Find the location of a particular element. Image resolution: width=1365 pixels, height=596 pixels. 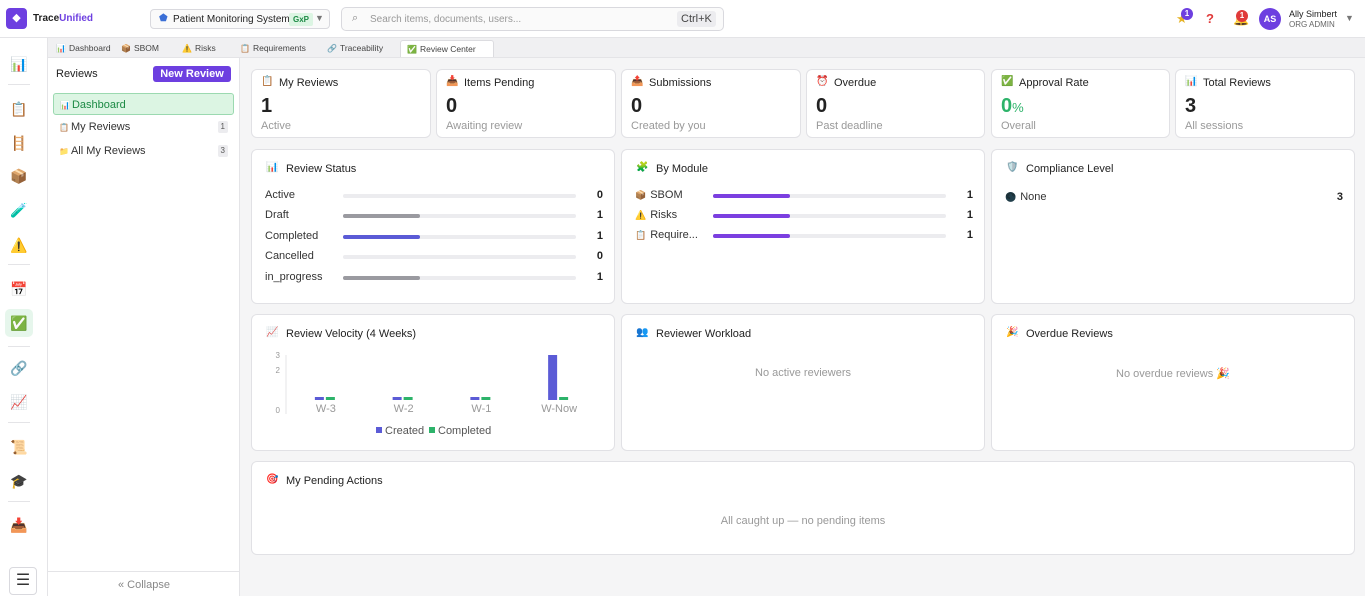

test-tube-icon: 🧪 is located at coordinates (19, 210).